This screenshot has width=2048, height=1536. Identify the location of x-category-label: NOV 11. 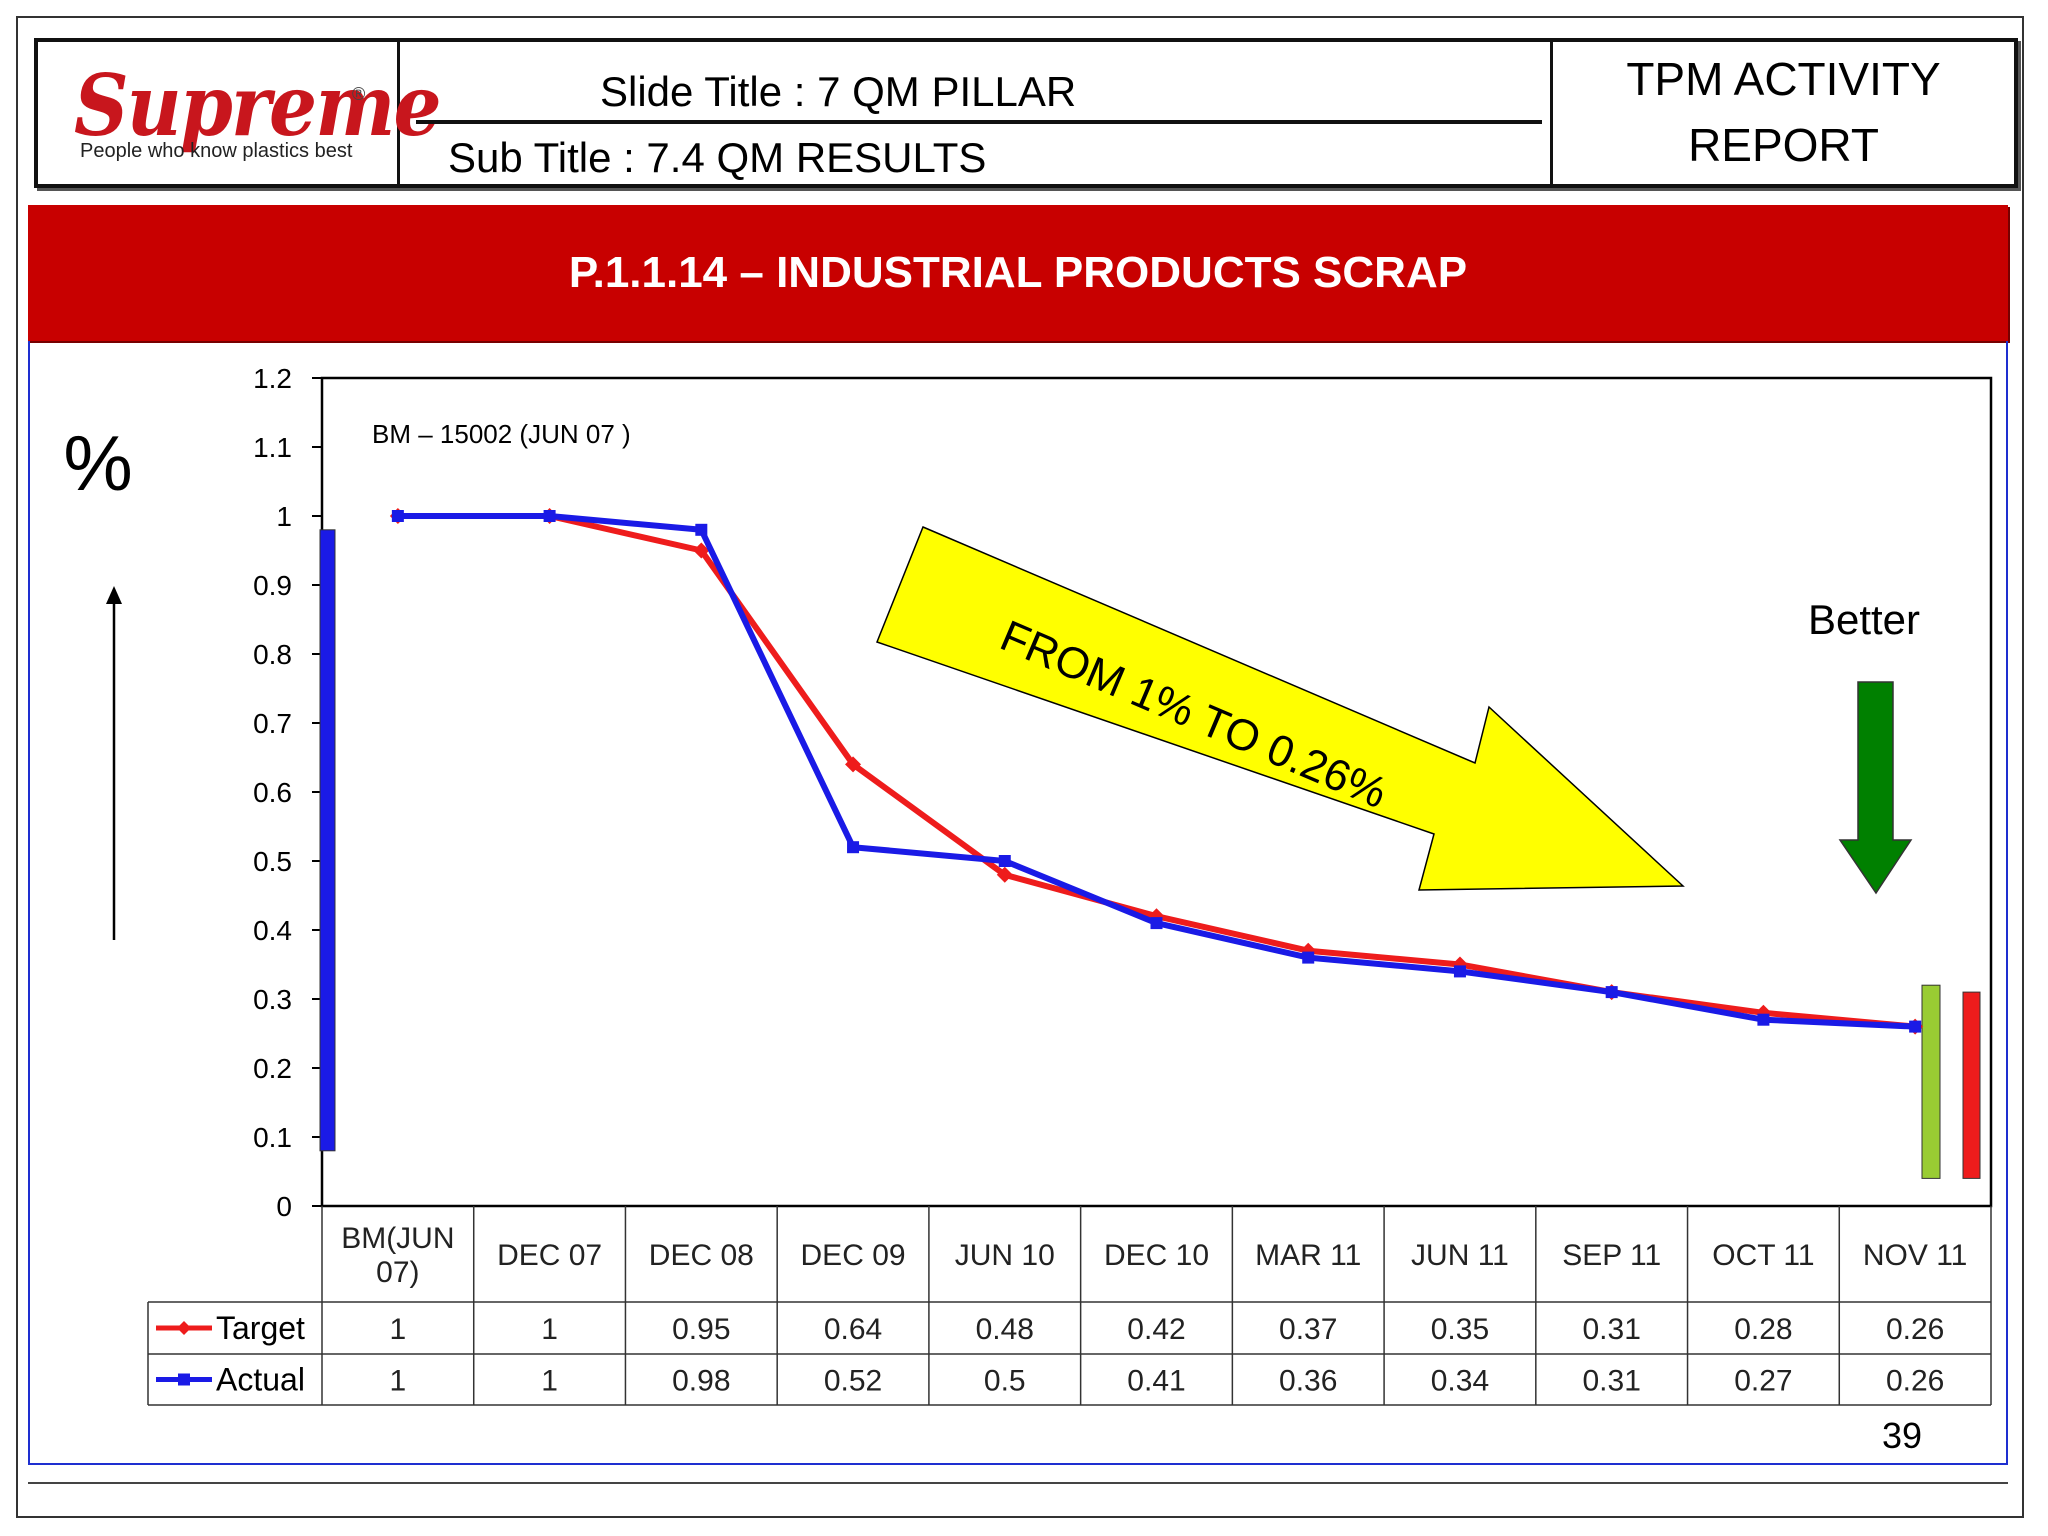
(1915, 1255).